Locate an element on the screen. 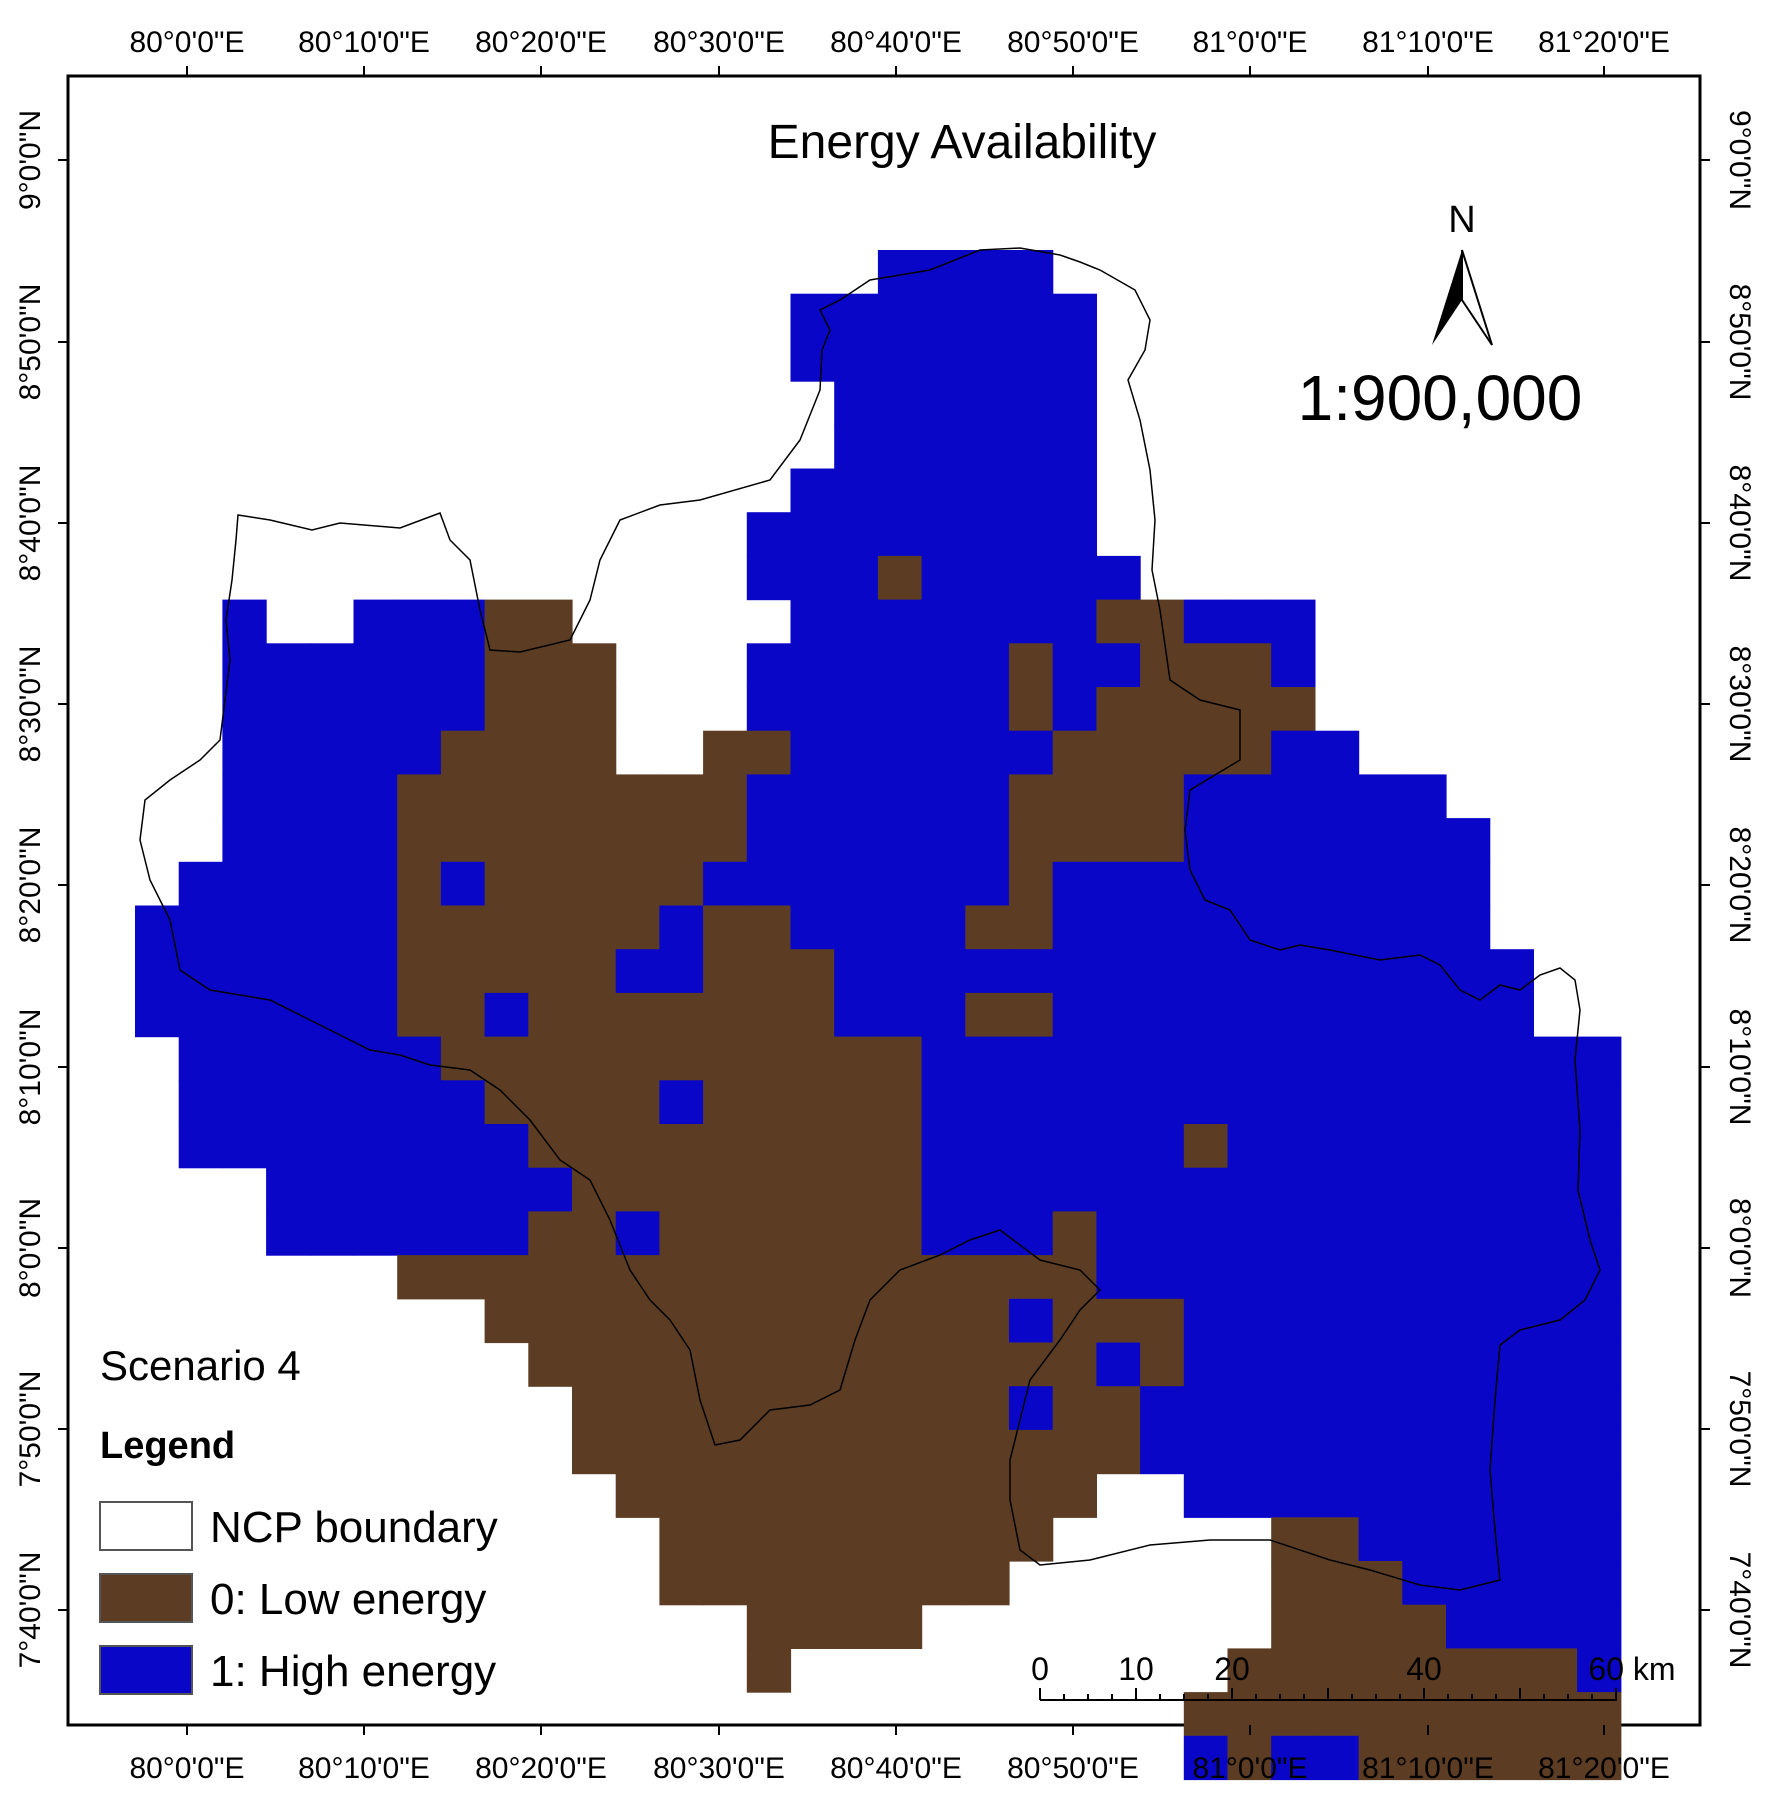 This screenshot has height=1806, width=1768. north-label: N is located at coordinates (1461, 220).